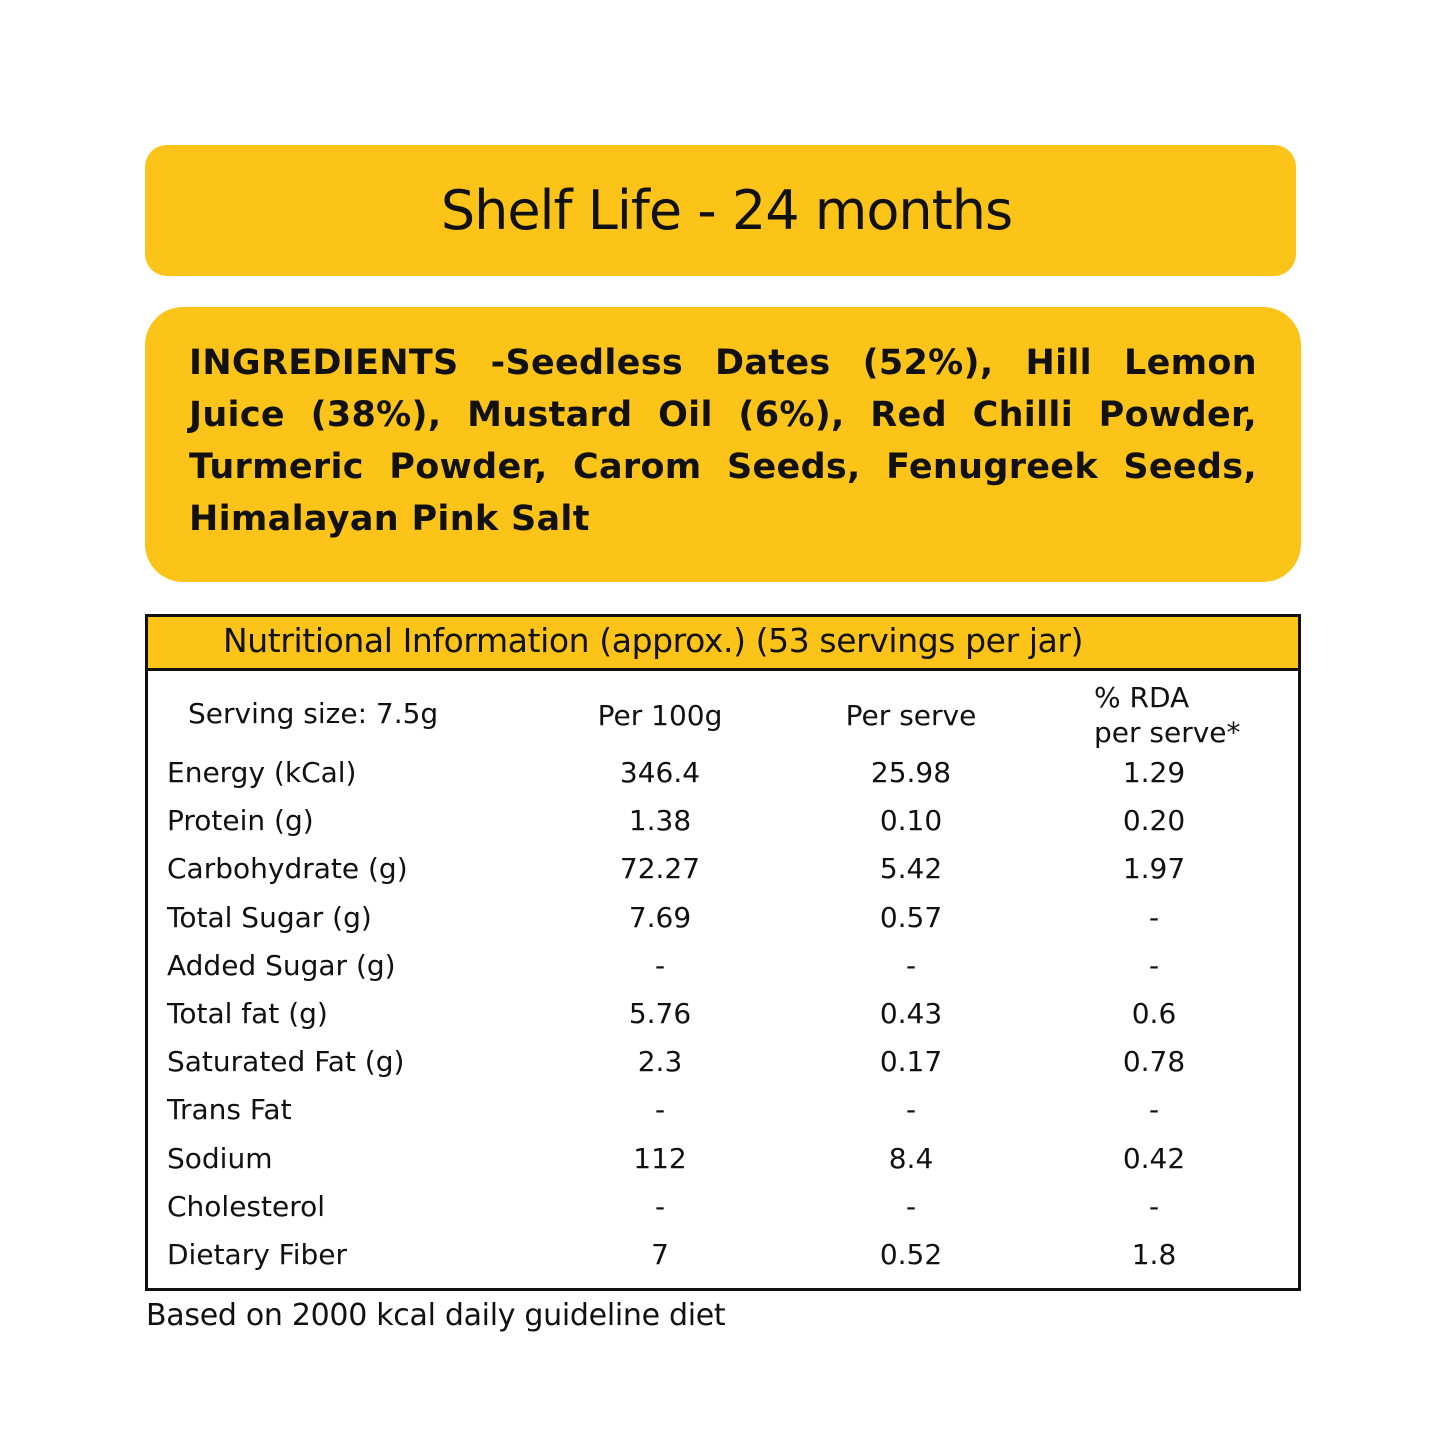  I want to click on rda-value: 0.6, so click(1154, 1013).